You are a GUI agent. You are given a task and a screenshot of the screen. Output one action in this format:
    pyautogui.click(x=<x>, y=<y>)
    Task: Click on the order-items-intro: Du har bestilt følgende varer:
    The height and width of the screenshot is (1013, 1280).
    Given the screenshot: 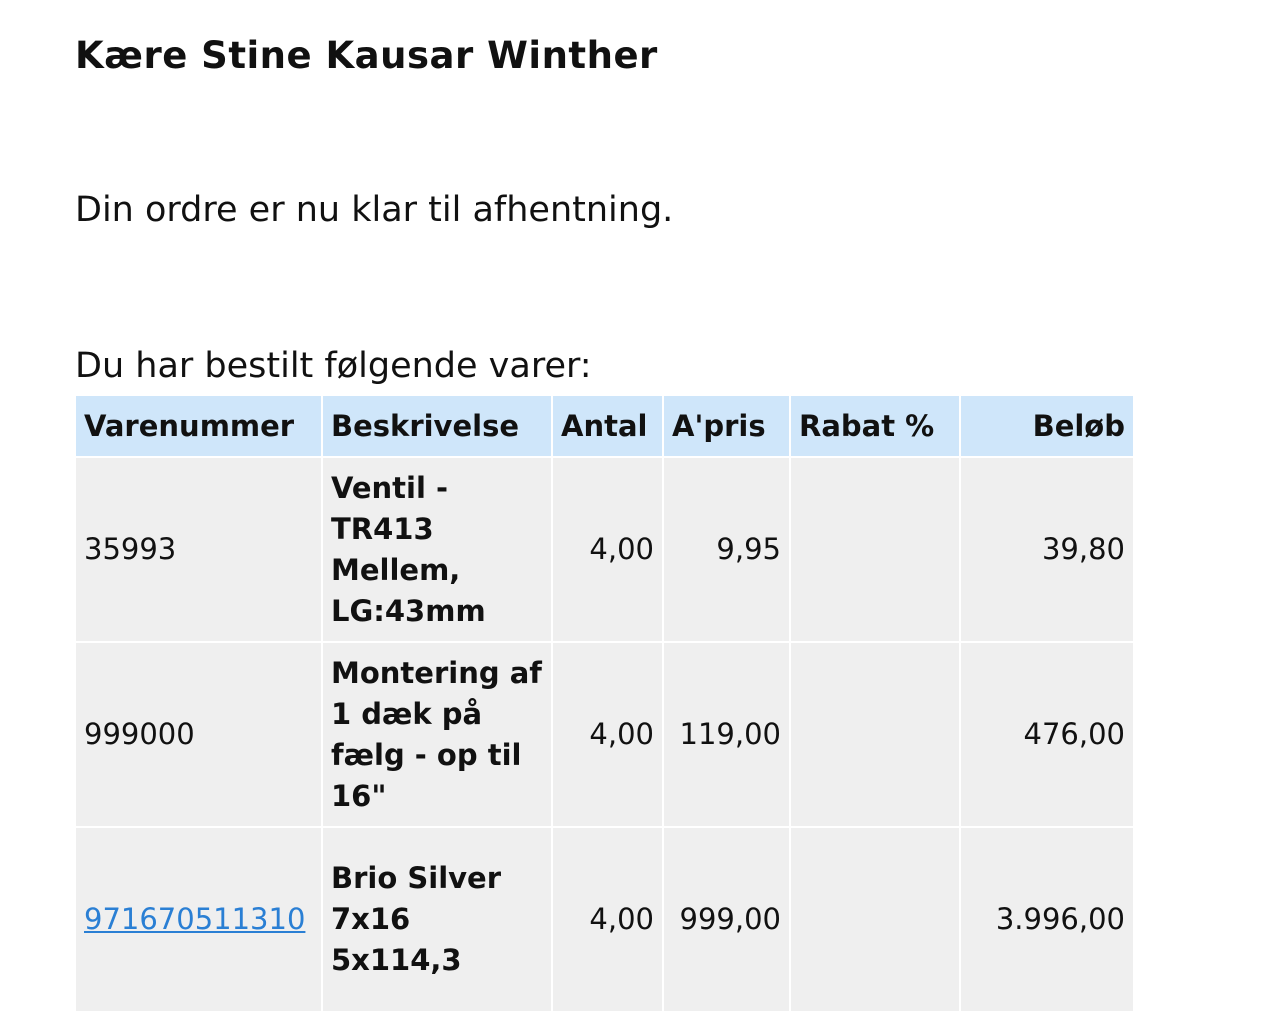 What is the action you would take?
    pyautogui.click(x=333, y=366)
    